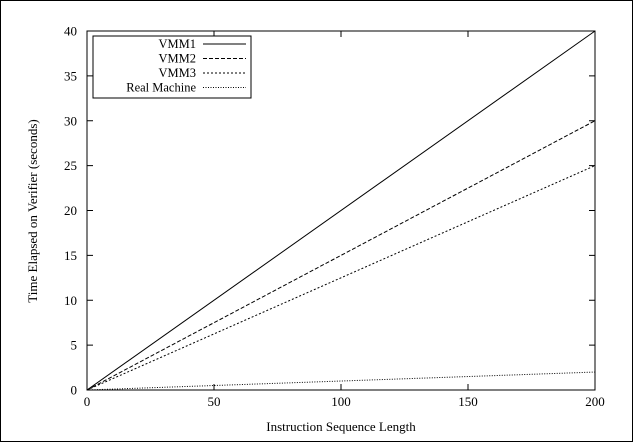  Describe the element at coordinates (341, 401) in the screenshot. I see `x-tick-label: 100` at that location.